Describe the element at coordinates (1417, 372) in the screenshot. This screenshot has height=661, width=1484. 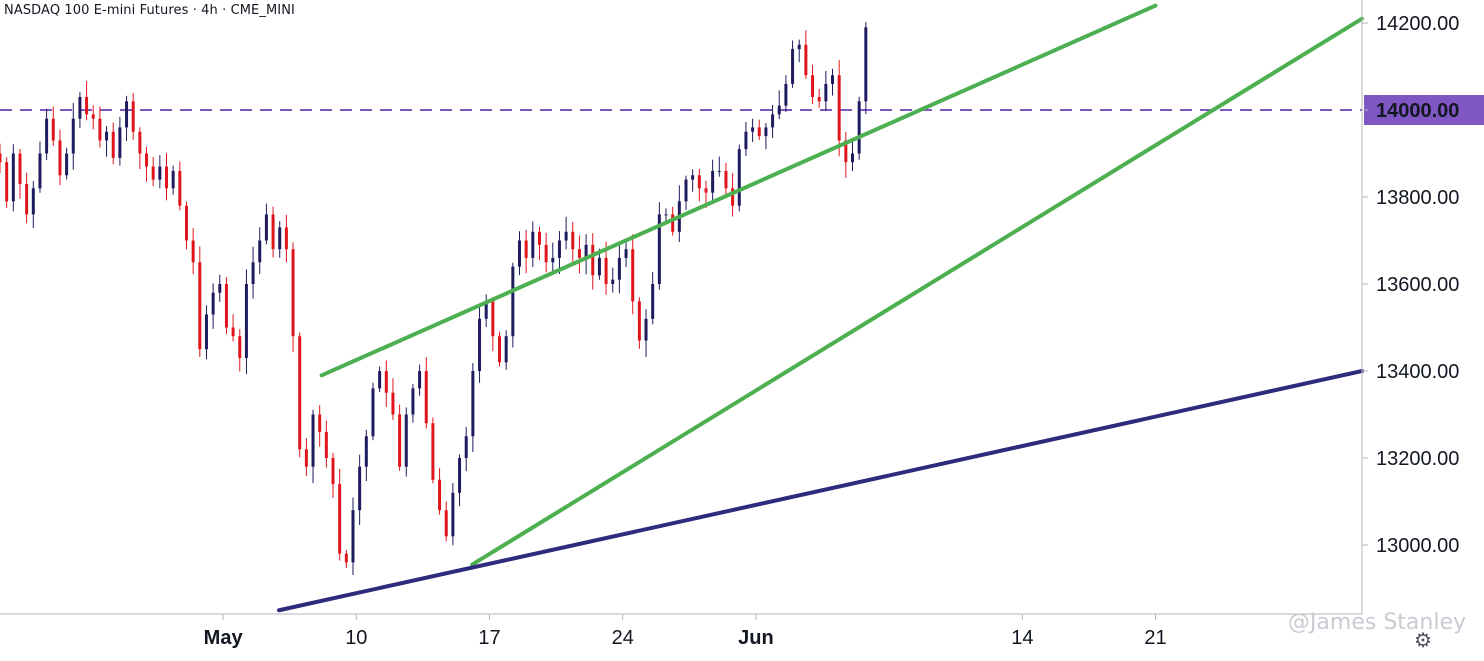
I see `y-tick-label: 13400.00` at that location.